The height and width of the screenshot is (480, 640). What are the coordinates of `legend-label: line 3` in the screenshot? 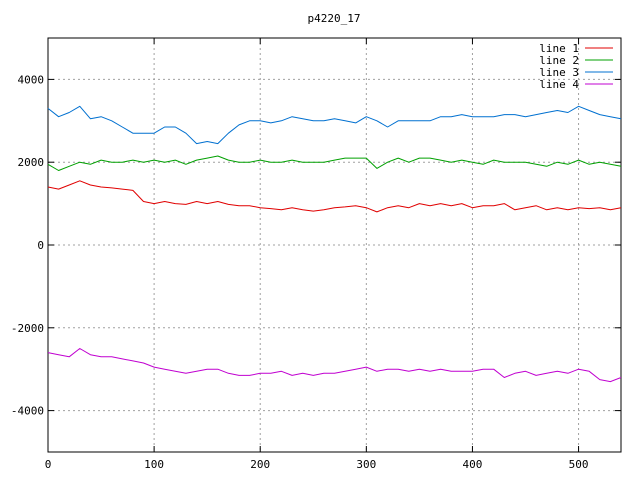 It's located at (559, 72).